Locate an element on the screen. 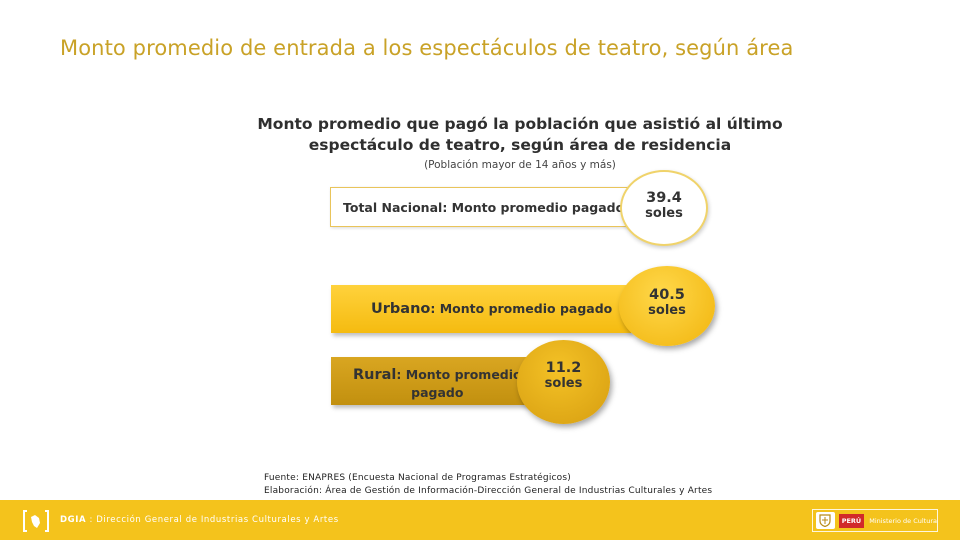 The width and height of the screenshot is (960, 540). bar-label-urbano: Urbano: Monto promedio pagado is located at coordinates (491, 309).